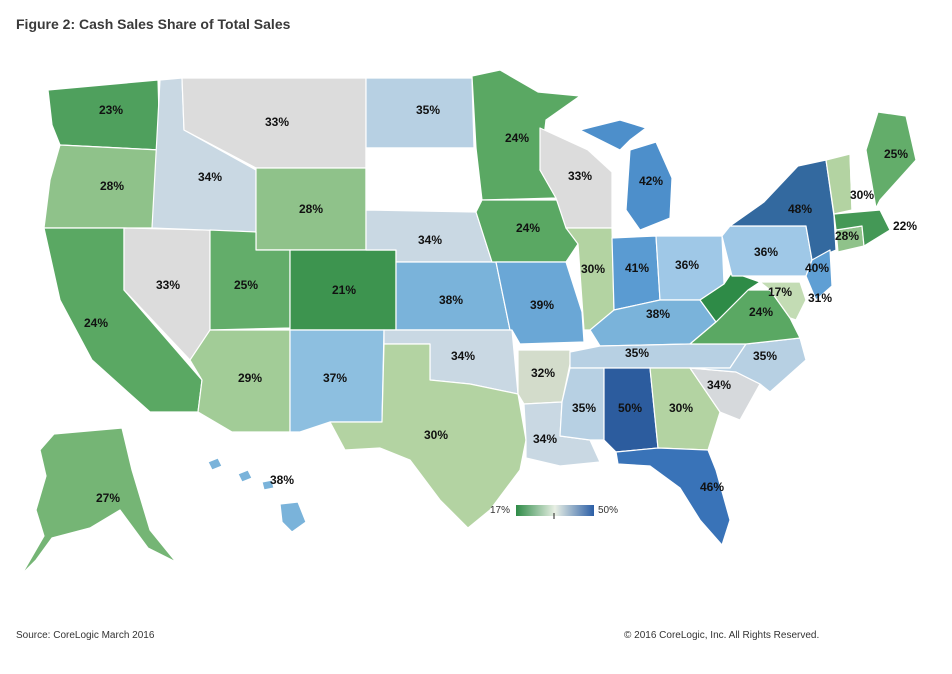 The width and height of the screenshot is (952, 674). Describe the element at coordinates (112, 186) in the screenshot. I see `state-label-or: 28%` at that location.